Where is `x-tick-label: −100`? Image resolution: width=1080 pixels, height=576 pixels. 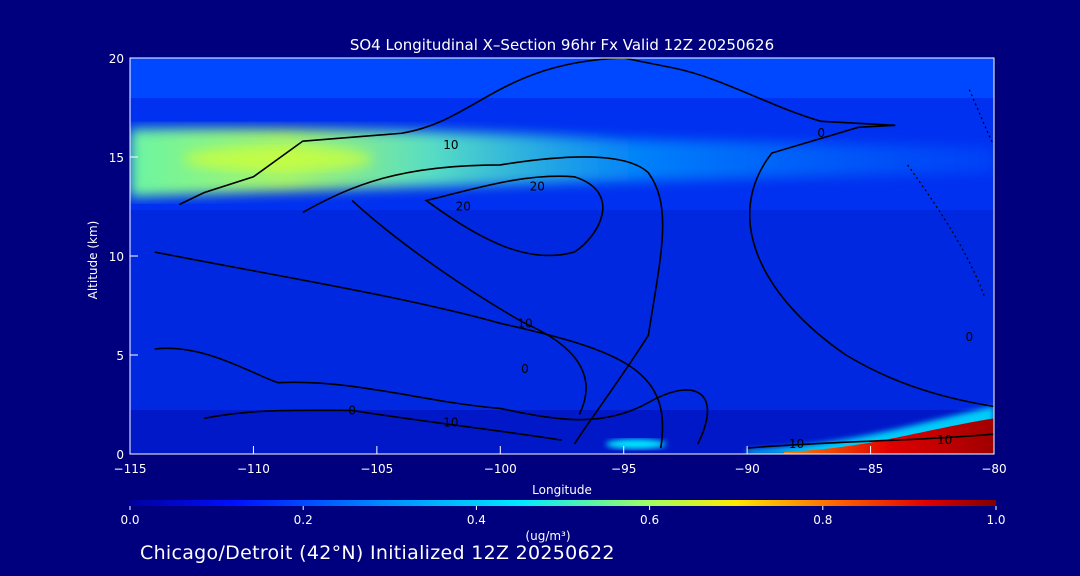 x-tick-label: −100 is located at coordinates (500, 469).